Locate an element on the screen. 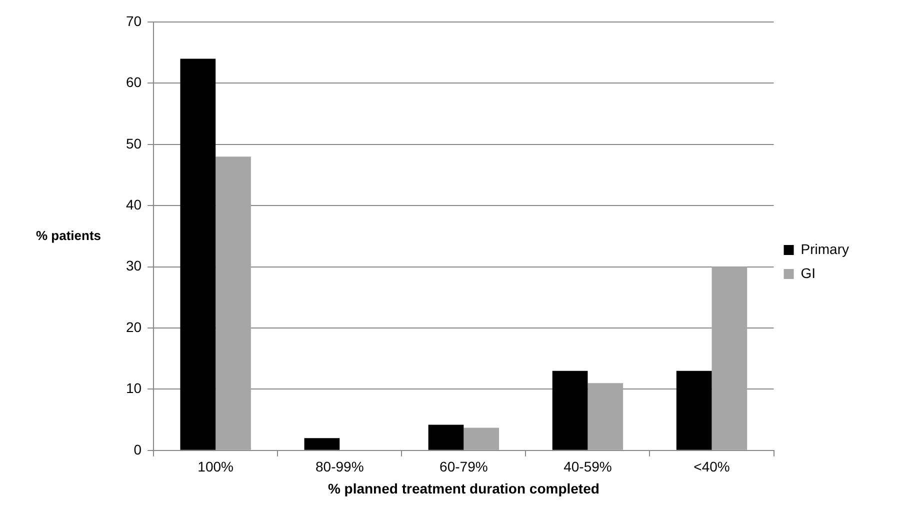 This screenshot has width=899, height=517. y-tick-label: 70 is located at coordinates (134, 20).